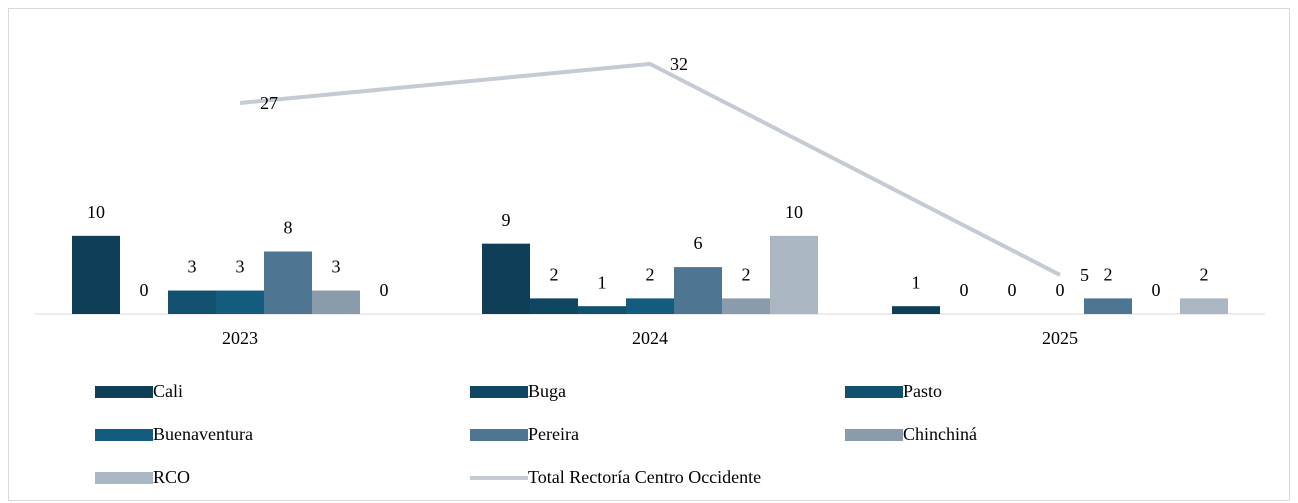  What do you see at coordinates (922, 391) in the screenshot?
I see `legend-label: Pasto` at bounding box center [922, 391].